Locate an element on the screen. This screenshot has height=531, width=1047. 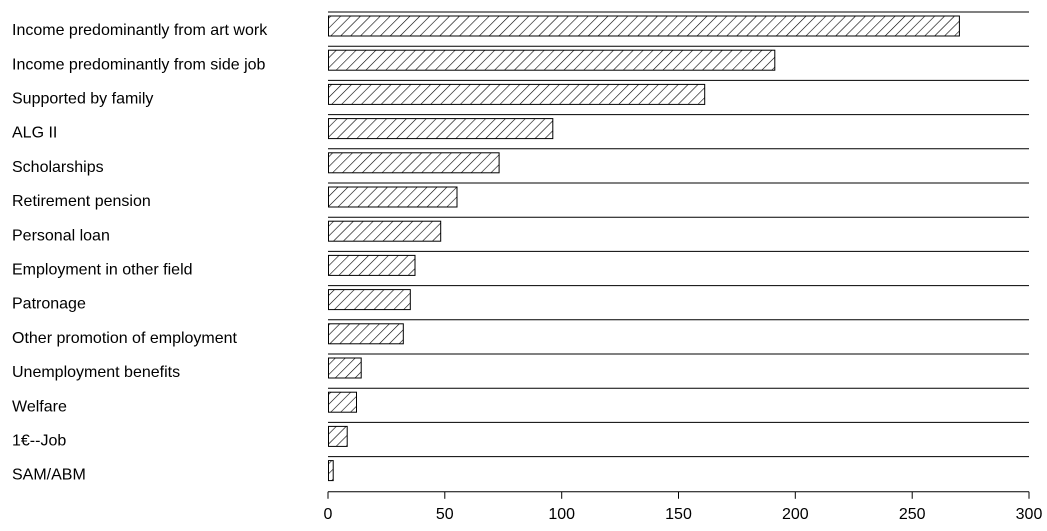
category-label: Income predominantly from art work is located at coordinates (140, 30).